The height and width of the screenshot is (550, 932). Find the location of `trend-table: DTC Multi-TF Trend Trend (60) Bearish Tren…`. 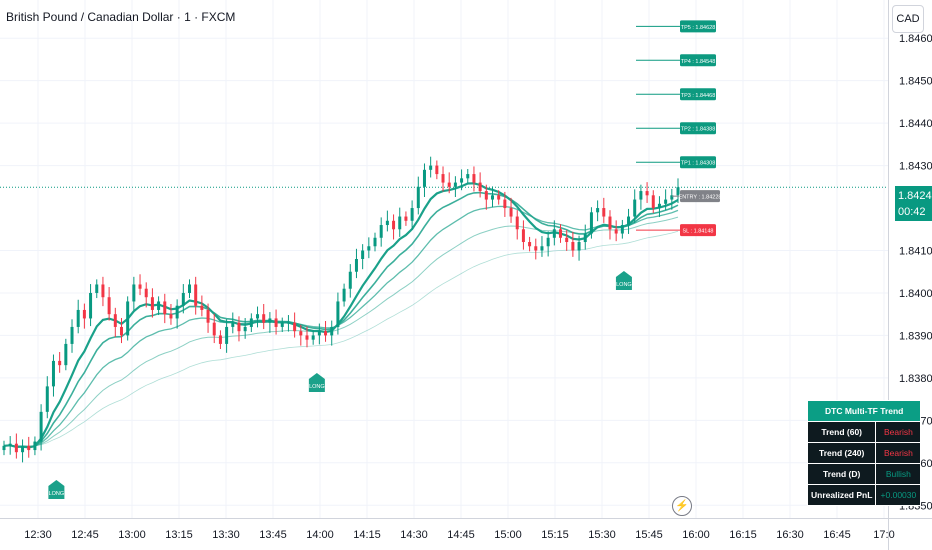

trend-table: DTC Multi-TF Trend Trend (60) Bearish Tren… is located at coordinates (864, 453).